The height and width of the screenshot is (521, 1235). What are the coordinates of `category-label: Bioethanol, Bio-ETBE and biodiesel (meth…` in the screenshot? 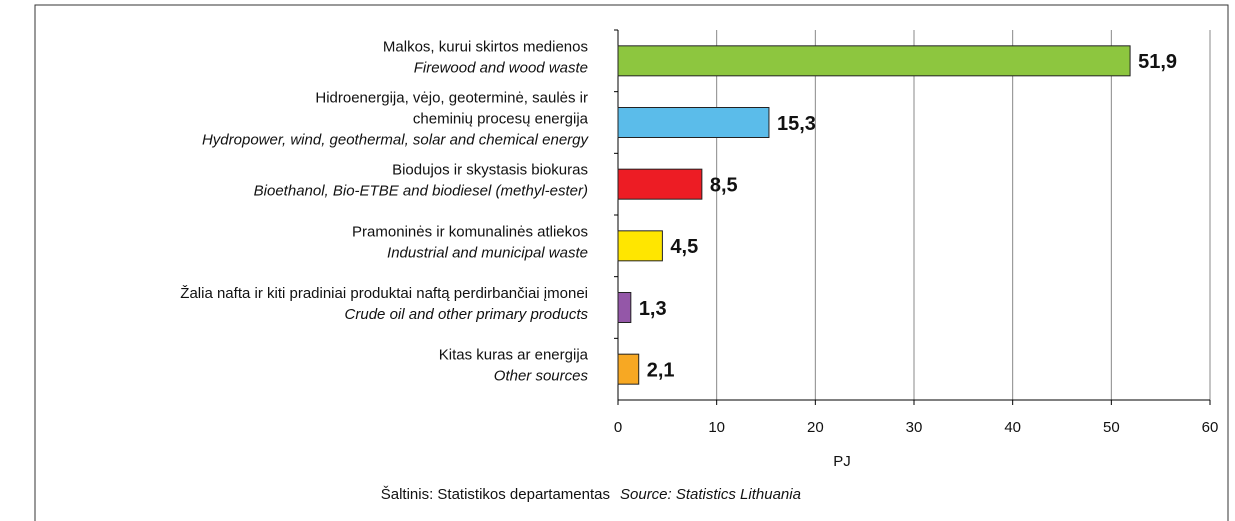 It's located at (421, 191).